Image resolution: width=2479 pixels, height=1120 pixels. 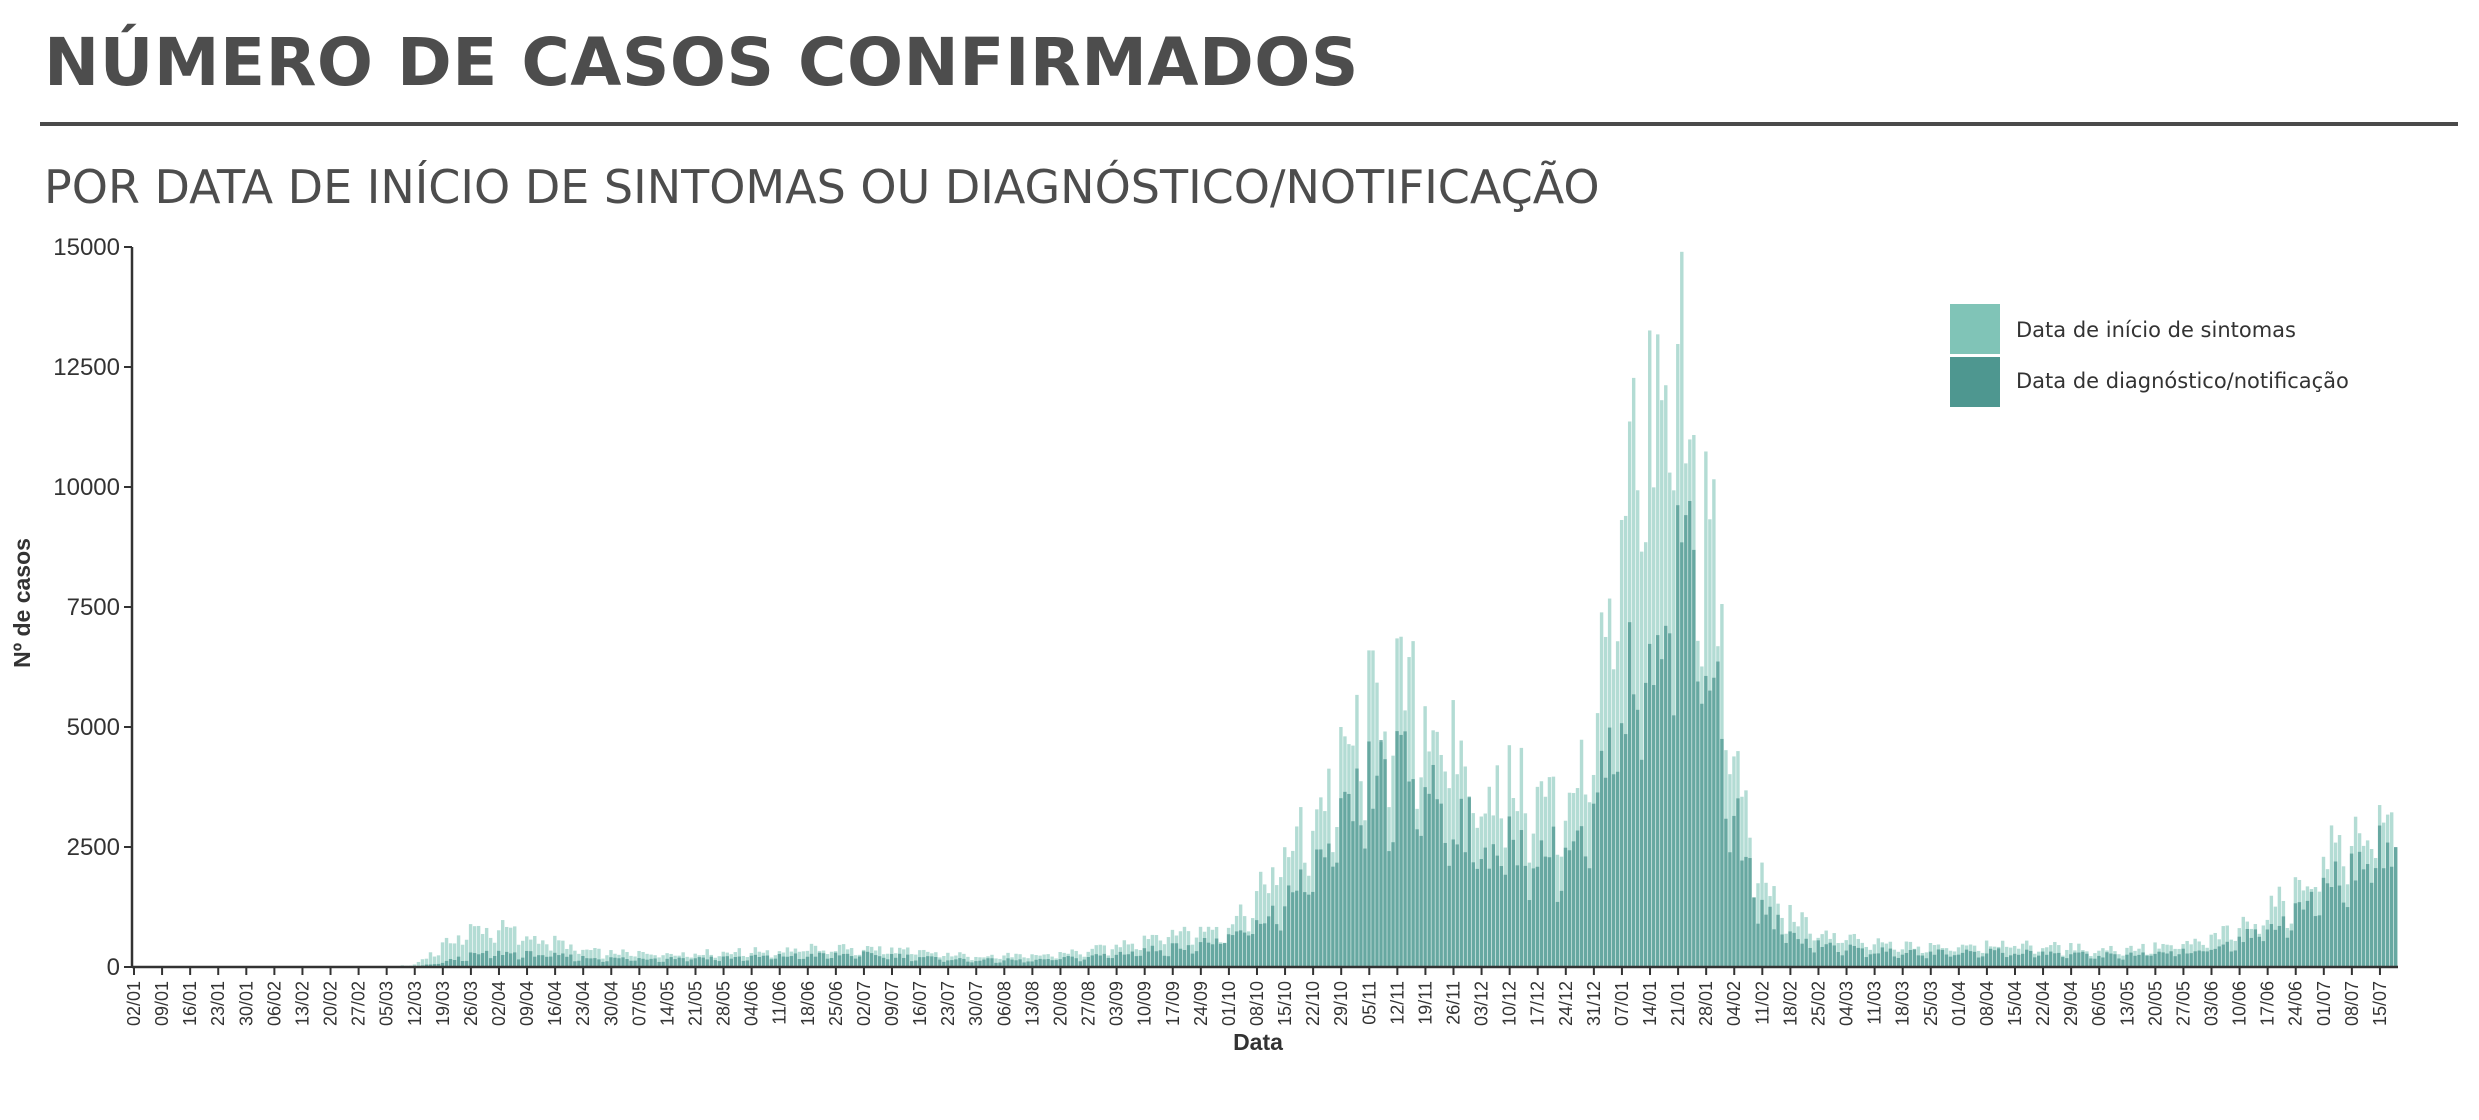 I want to click on x-tick-label: 10/09, so click(x=1145, y=1003).